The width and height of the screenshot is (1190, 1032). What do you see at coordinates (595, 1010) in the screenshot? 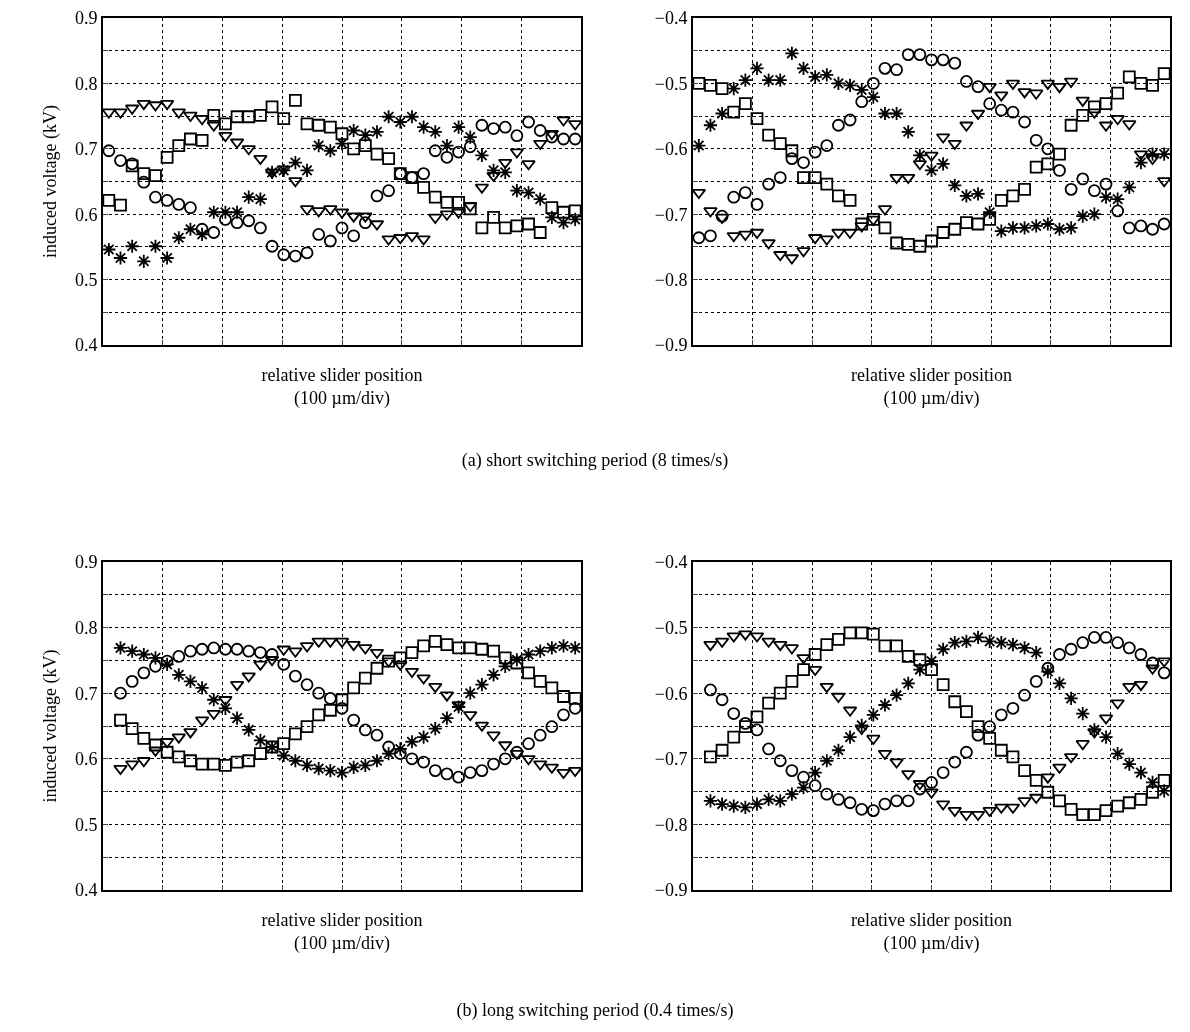
I see `text: (b) long switching period (0.4 times/s)` at bounding box center [595, 1010].